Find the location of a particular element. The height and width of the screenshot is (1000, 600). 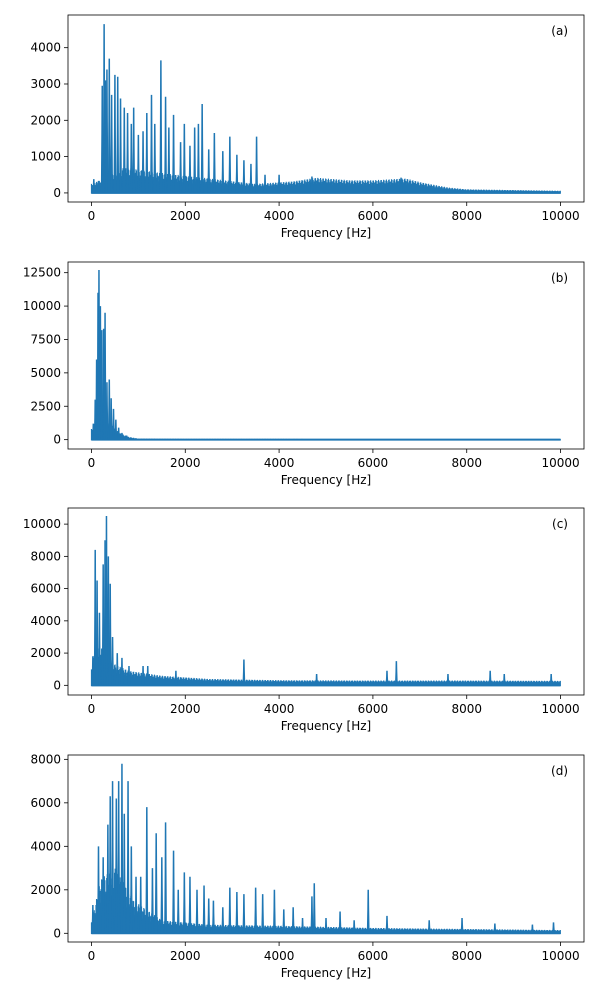

x-tick-label-0-2: 4000 is located at coordinates (279, 216).